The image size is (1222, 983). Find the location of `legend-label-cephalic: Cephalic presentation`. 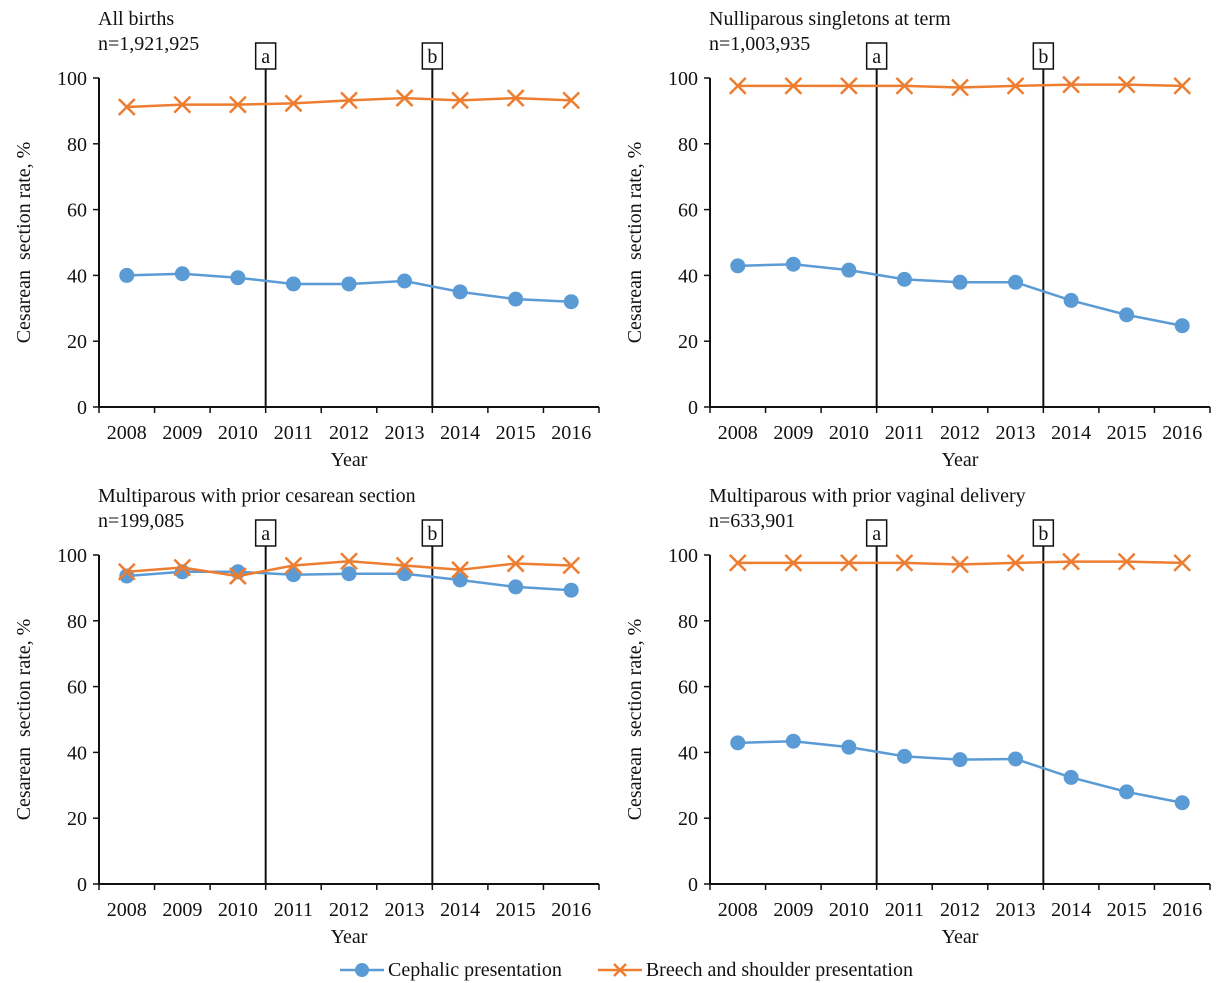

legend-label-cephalic: Cephalic presentation is located at coordinates (475, 969).